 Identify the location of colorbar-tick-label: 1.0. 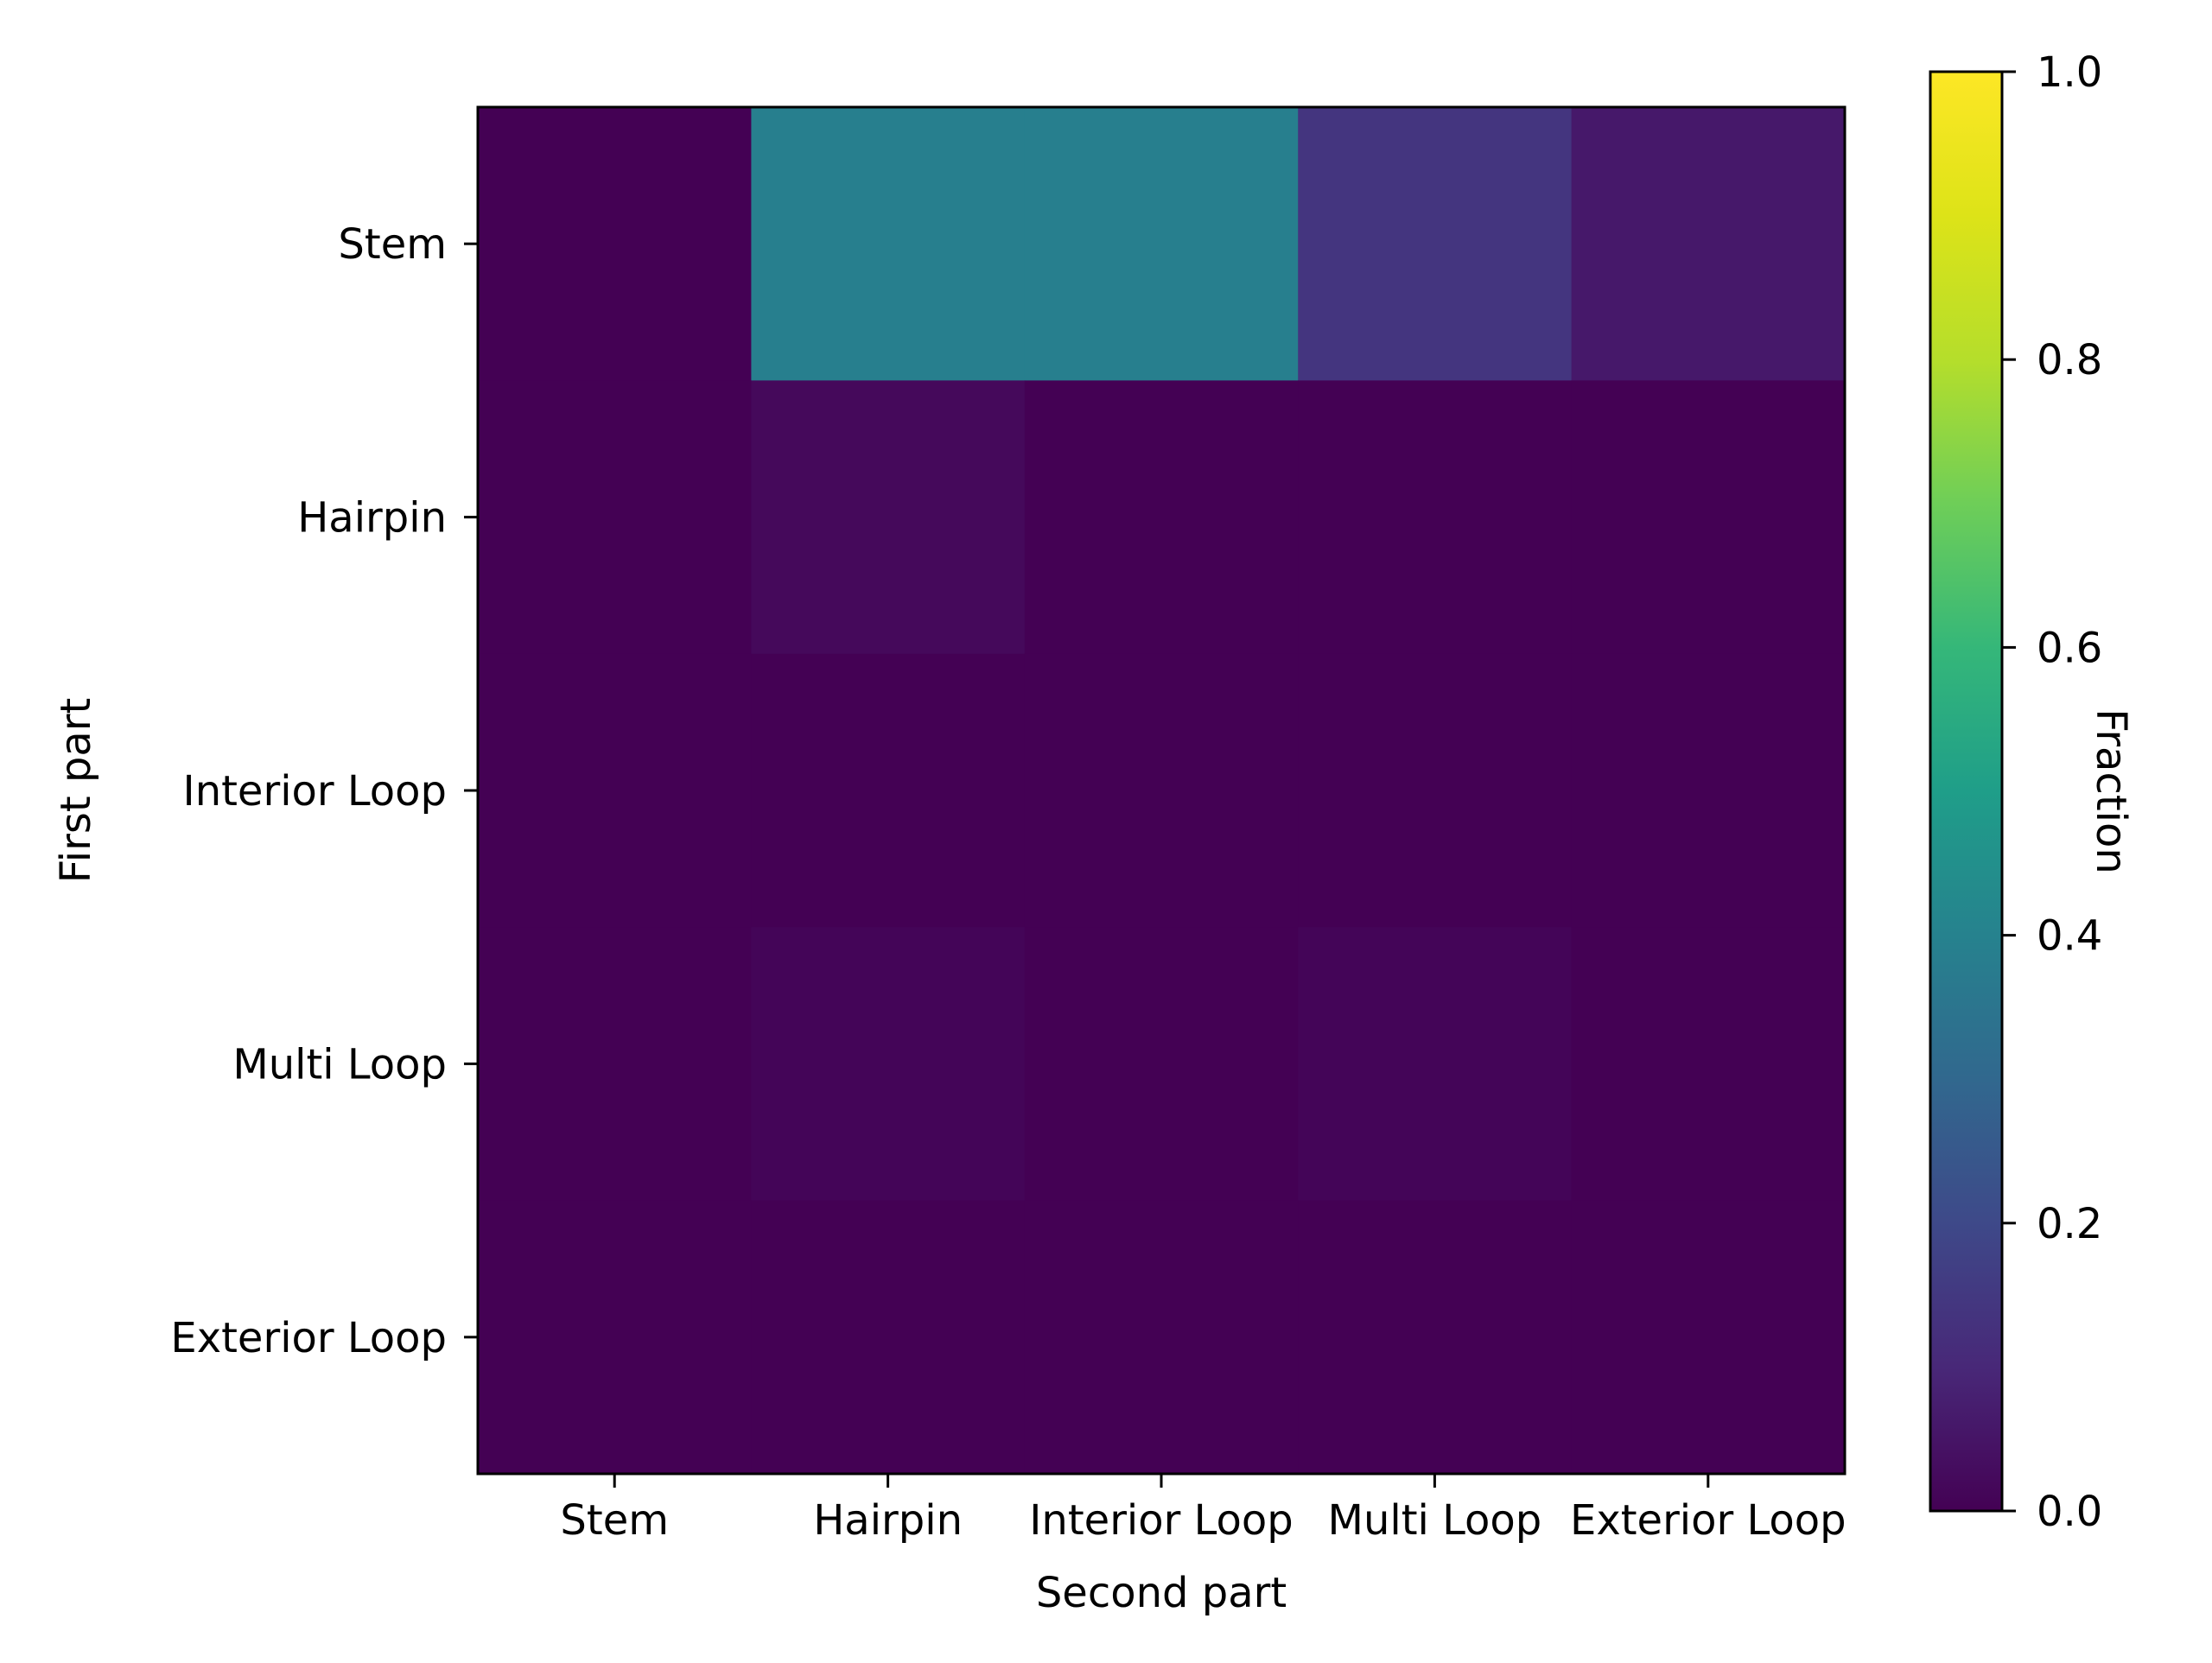
(2069, 72).